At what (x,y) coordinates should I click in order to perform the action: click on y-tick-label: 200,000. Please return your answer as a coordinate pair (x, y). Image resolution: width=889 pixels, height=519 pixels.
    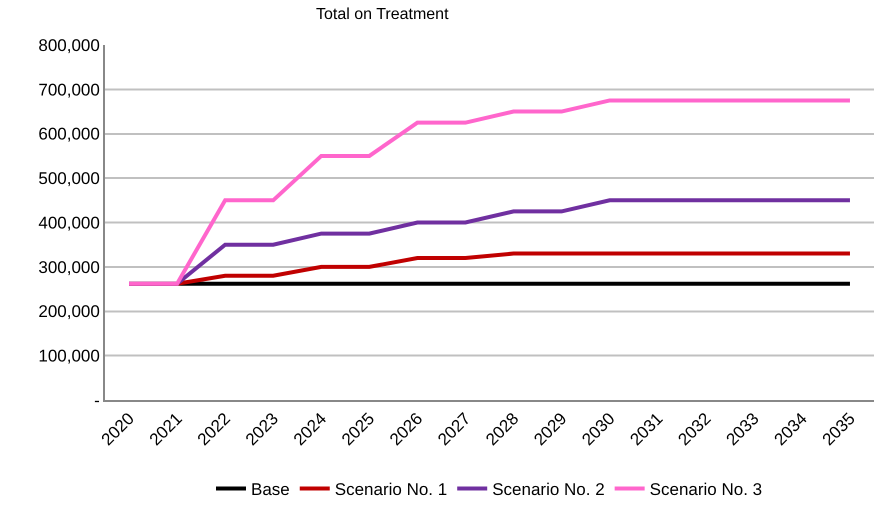
    Looking at the image, I should click on (69, 312).